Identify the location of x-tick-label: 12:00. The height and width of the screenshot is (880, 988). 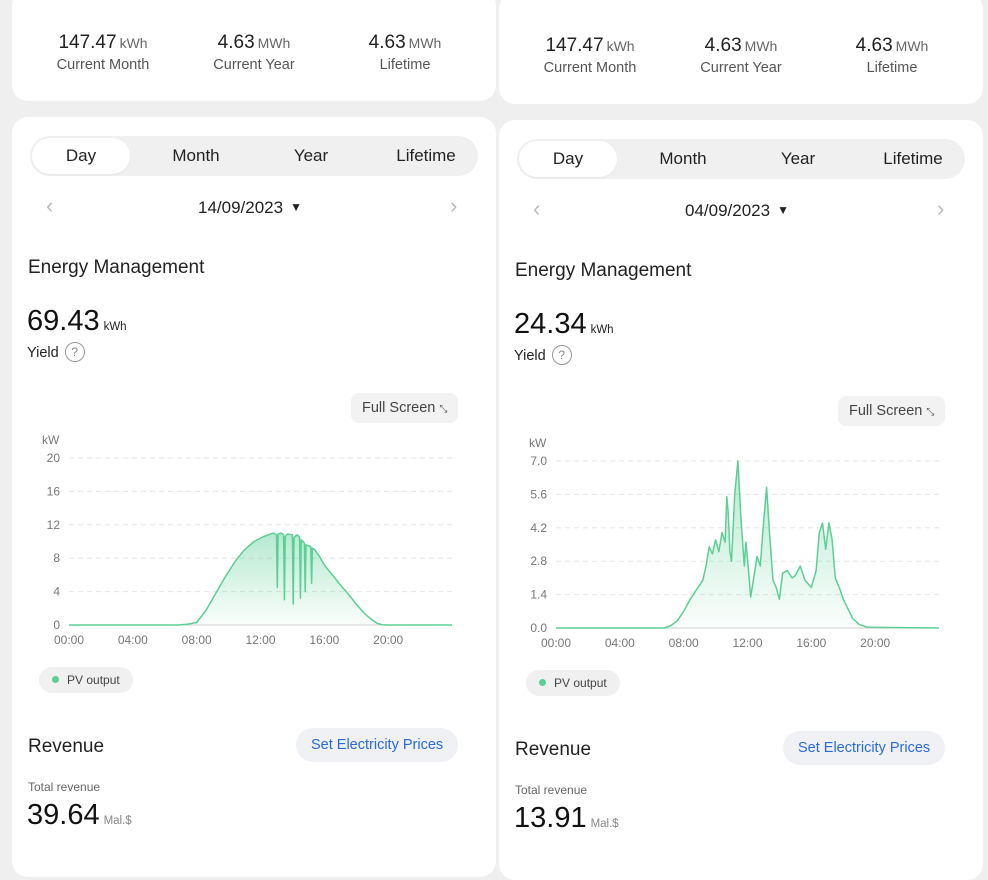
(747, 643).